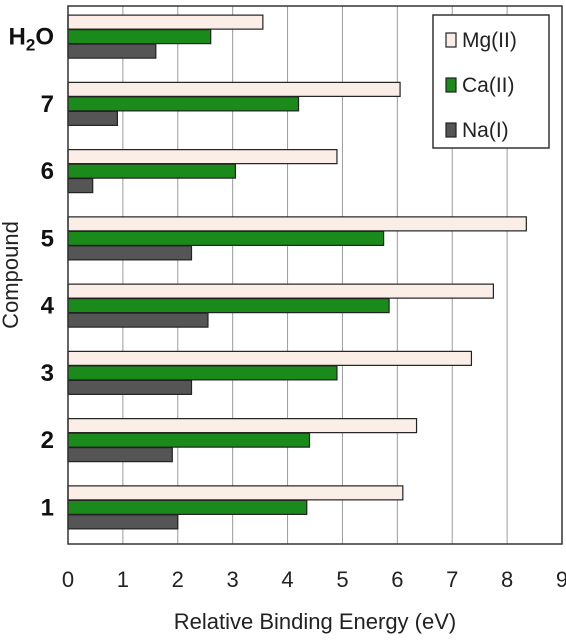 This screenshot has width=566, height=640. Describe the element at coordinates (342, 579) in the screenshot. I see `x-tick-label: 5` at that location.